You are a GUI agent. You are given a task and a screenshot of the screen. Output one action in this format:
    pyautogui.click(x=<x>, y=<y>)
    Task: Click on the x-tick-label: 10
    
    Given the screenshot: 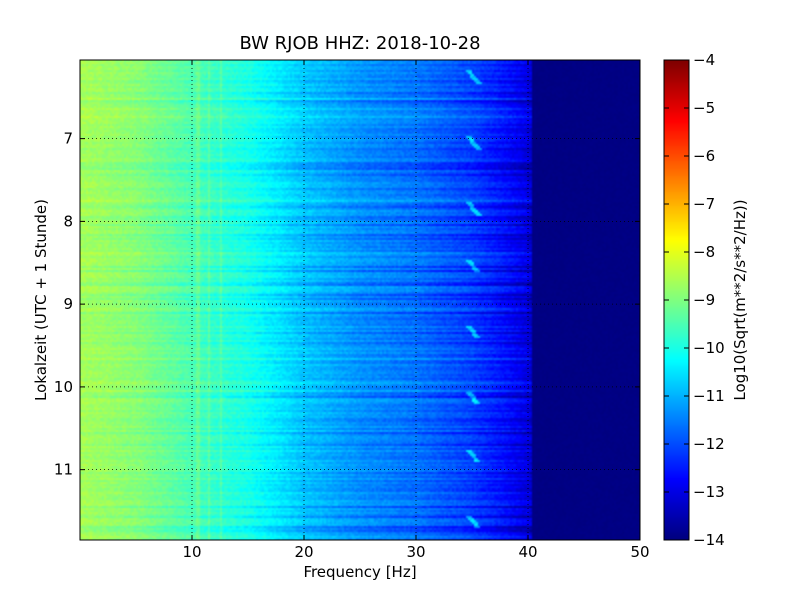 What is the action you would take?
    pyautogui.click(x=191, y=552)
    